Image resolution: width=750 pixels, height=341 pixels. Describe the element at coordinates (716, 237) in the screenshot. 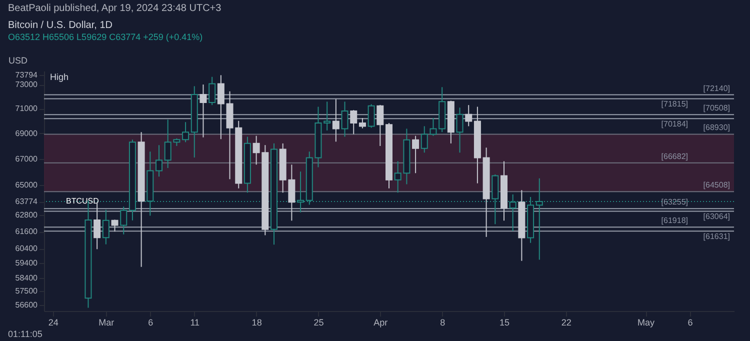

I see `ref-line-label: [61631]` at that location.